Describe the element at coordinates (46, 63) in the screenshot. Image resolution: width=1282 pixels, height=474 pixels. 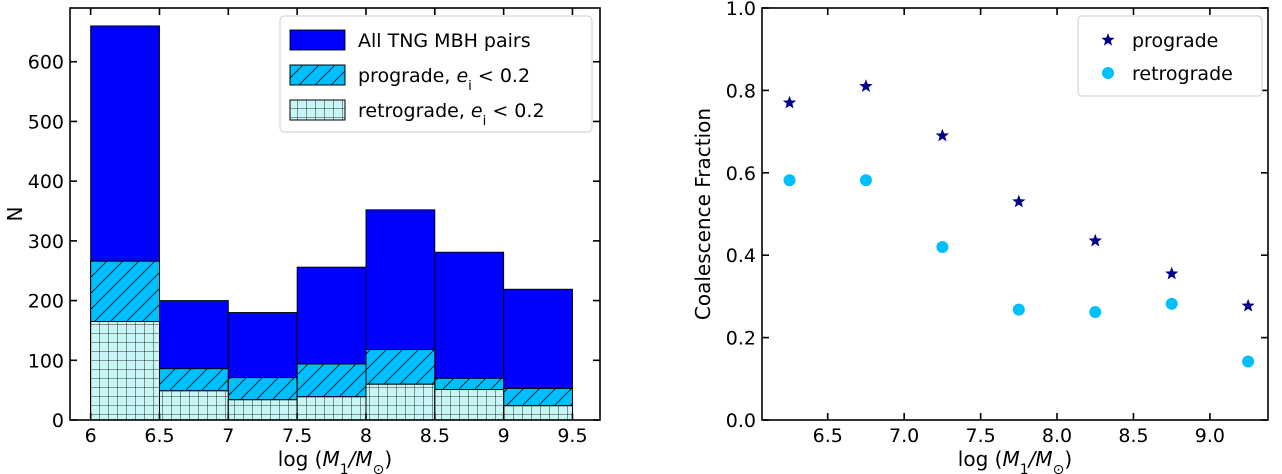
I see `histogram-y-tick-label: 600` at that location.